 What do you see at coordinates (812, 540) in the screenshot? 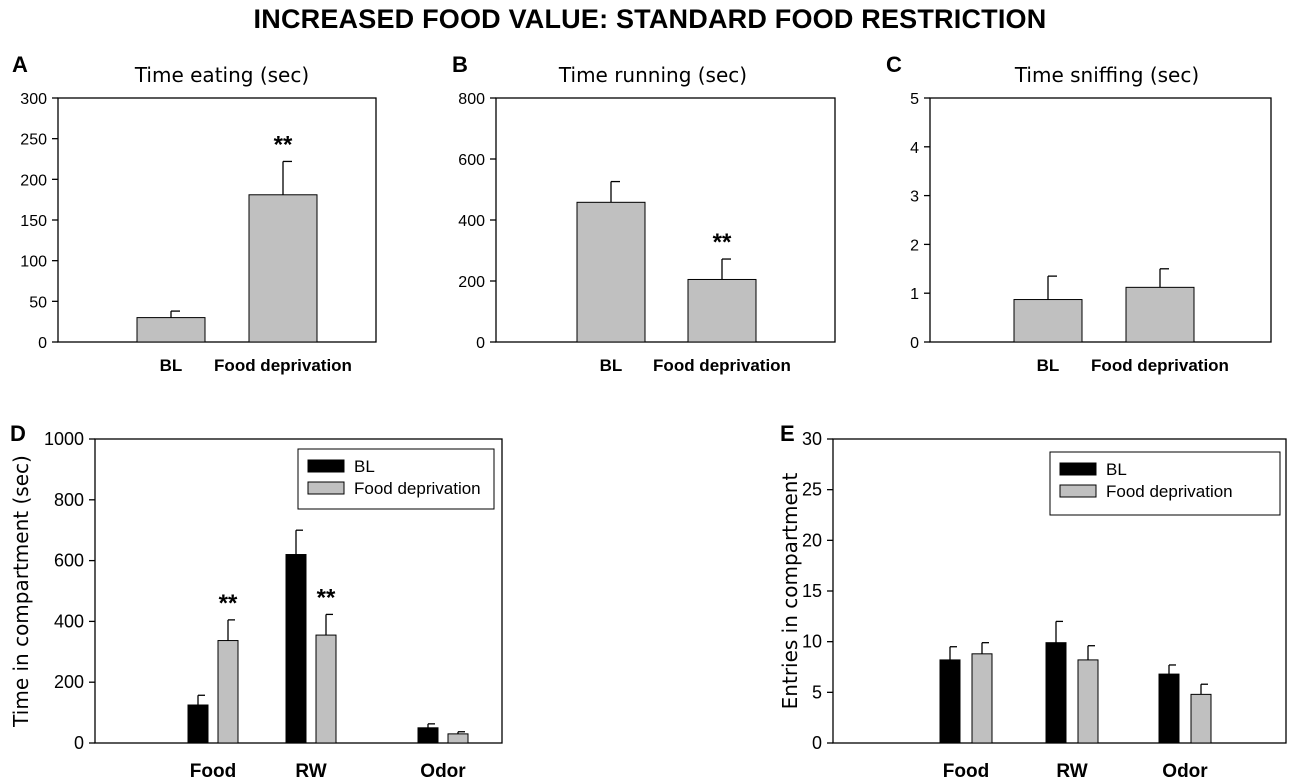
I see `panel-e-ytick-label: 20` at bounding box center [812, 540].